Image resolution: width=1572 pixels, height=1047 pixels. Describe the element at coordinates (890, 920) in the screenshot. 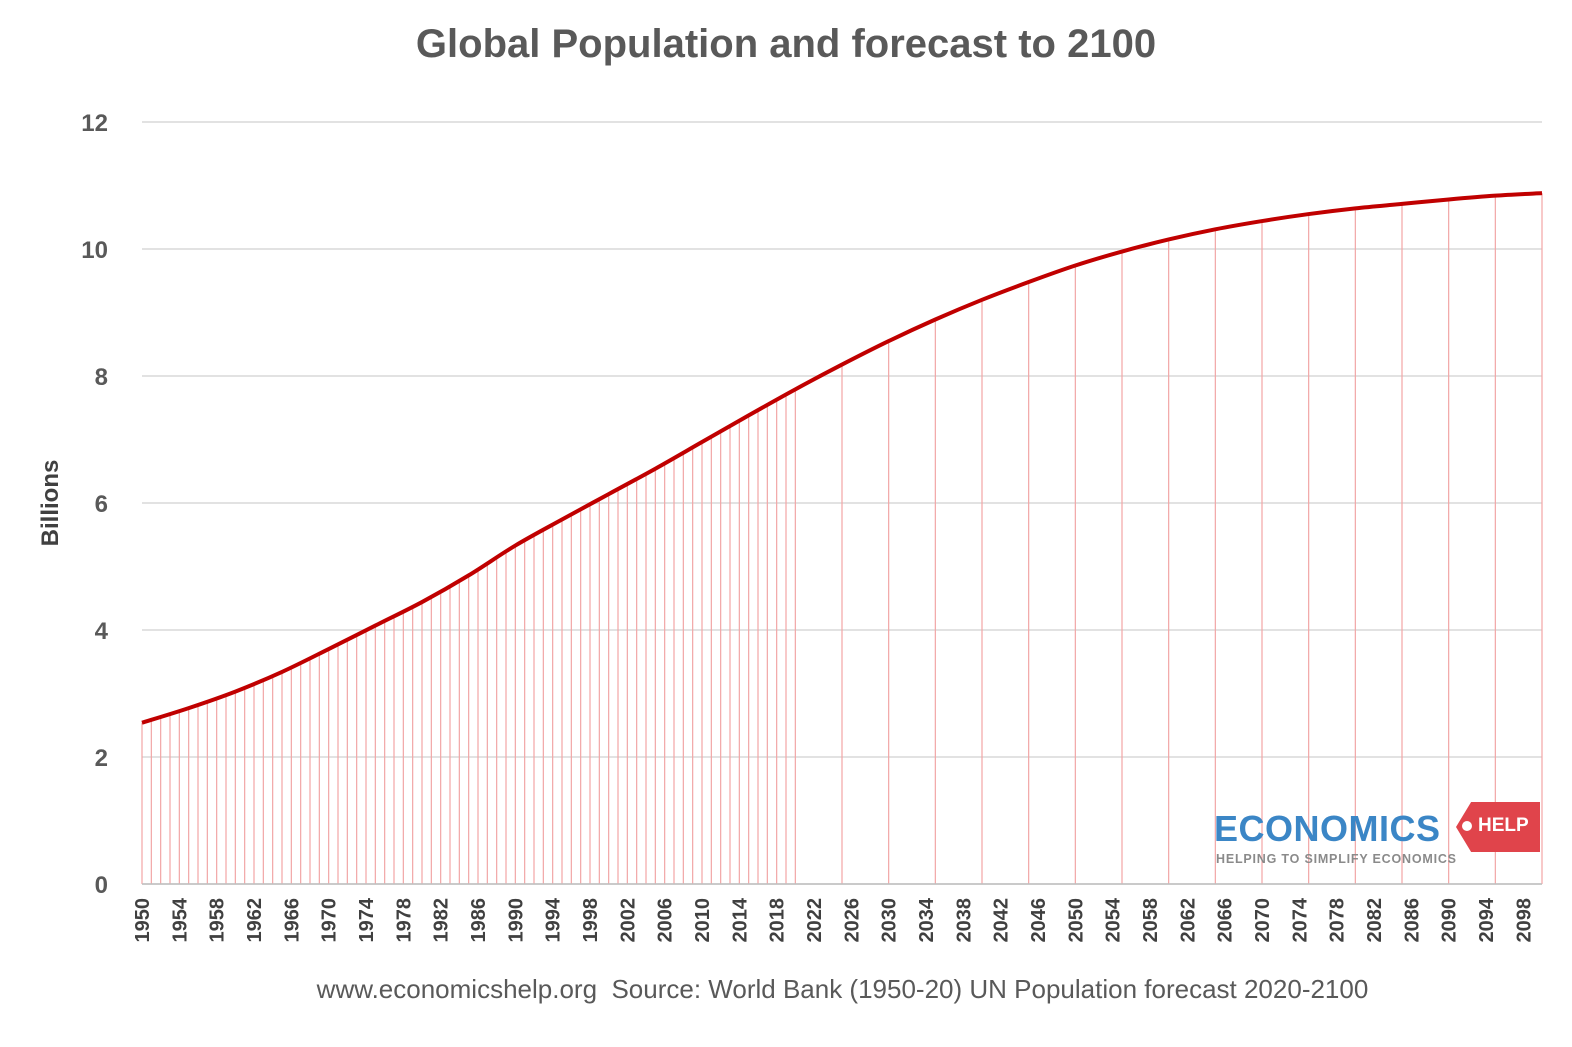

I see `x-tick-label: 2030` at that location.